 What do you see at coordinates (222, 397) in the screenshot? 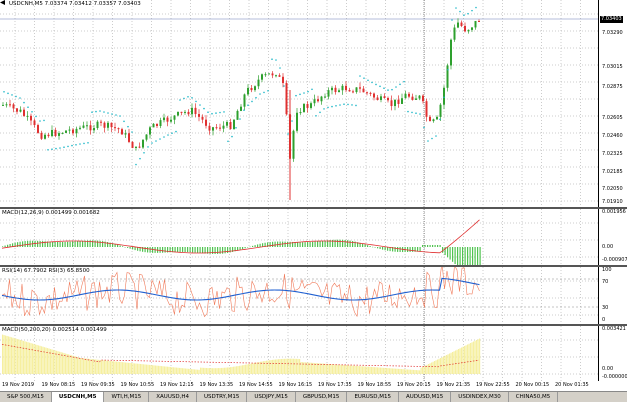
I see `chart-tab: USDTRY,M15` at bounding box center [222, 397].